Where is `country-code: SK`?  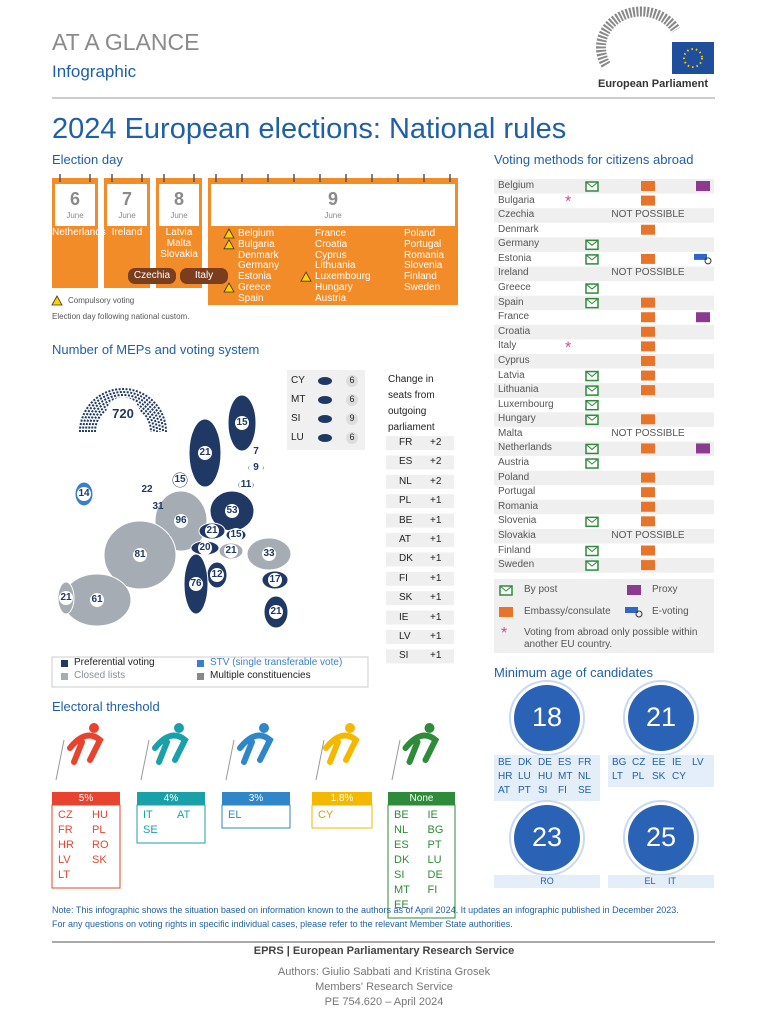
country-code: SK is located at coordinates (99, 860).